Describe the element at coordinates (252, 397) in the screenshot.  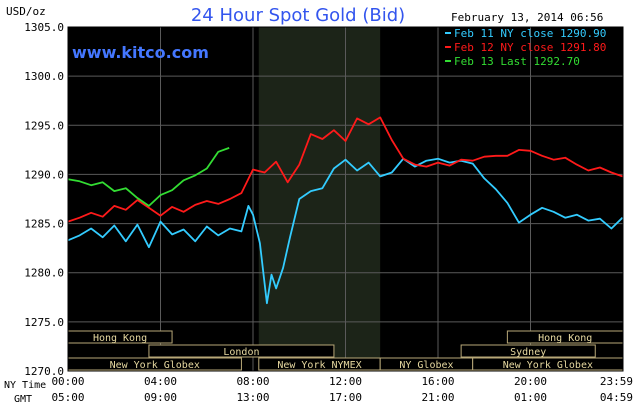
I see `x-tick-label-gmt: 13:00` at that location.